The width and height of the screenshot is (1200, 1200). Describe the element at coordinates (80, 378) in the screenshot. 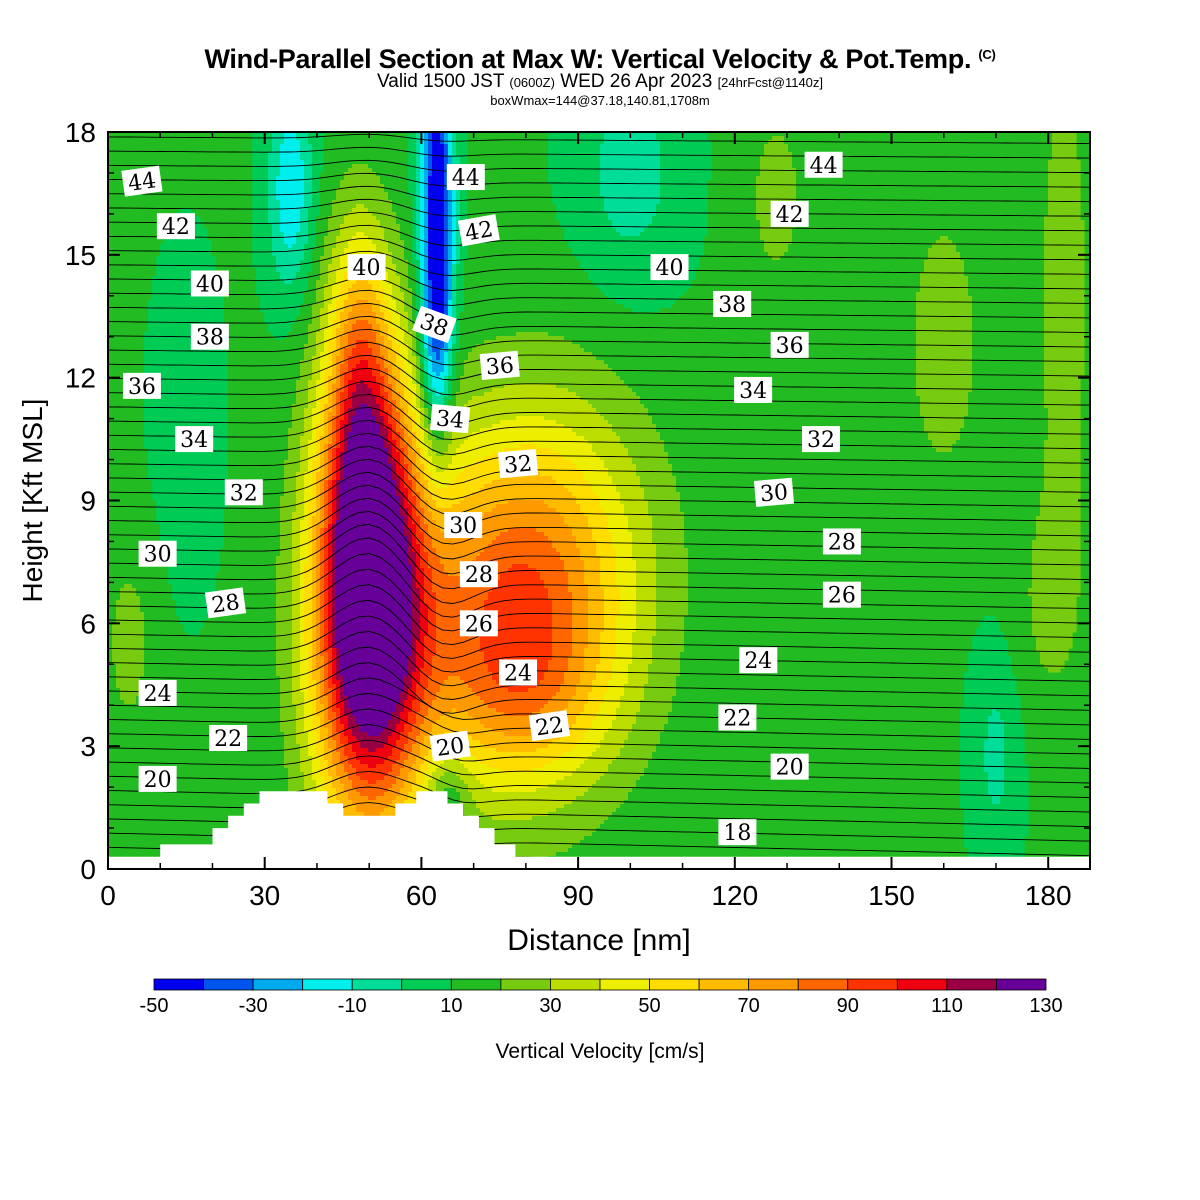

I see `y-tick-label: 12` at that location.